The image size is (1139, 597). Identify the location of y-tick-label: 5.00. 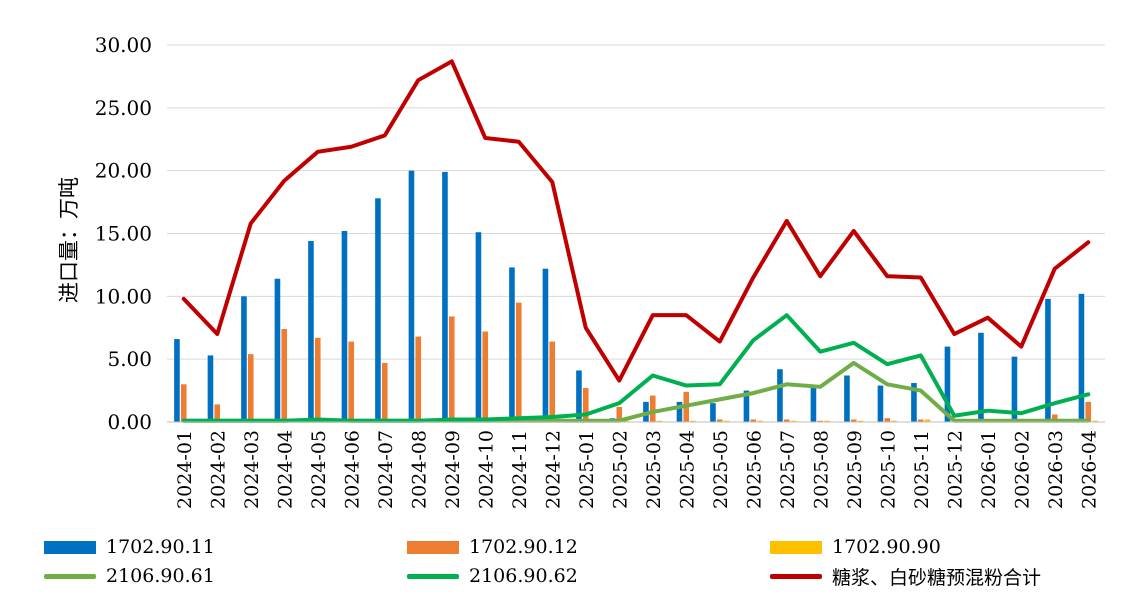
(129, 359).